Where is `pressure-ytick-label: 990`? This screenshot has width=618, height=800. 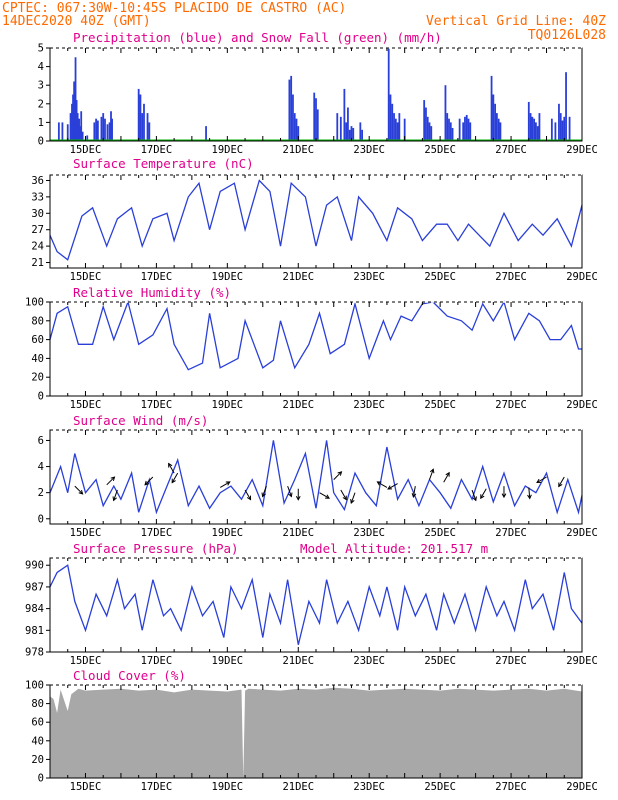
pressure-ytick-label: 990 is located at coordinates (34, 566).